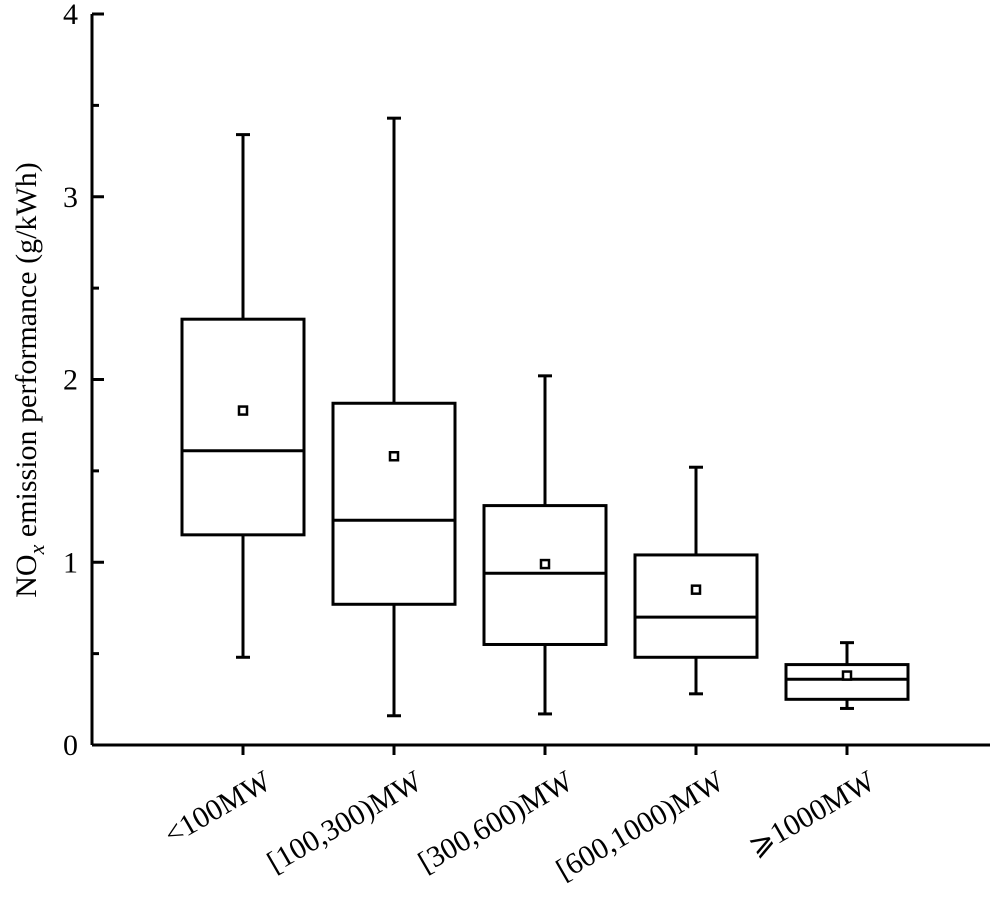 The width and height of the screenshot is (1000, 918). What do you see at coordinates (345, 821) in the screenshot?
I see `x-tick-label: [100,300)MW` at bounding box center [345, 821].